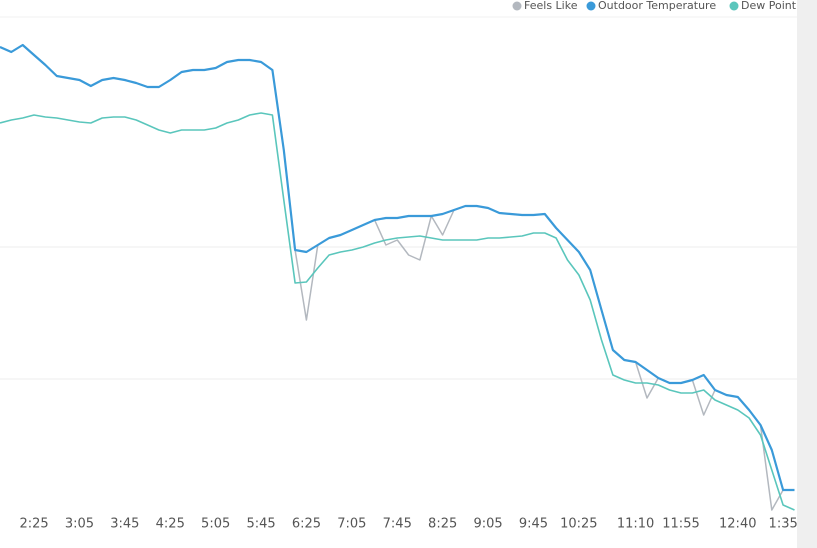  What do you see at coordinates (124, 524) in the screenshot?
I see `x-tick-label: 3:45` at bounding box center [124, 524].